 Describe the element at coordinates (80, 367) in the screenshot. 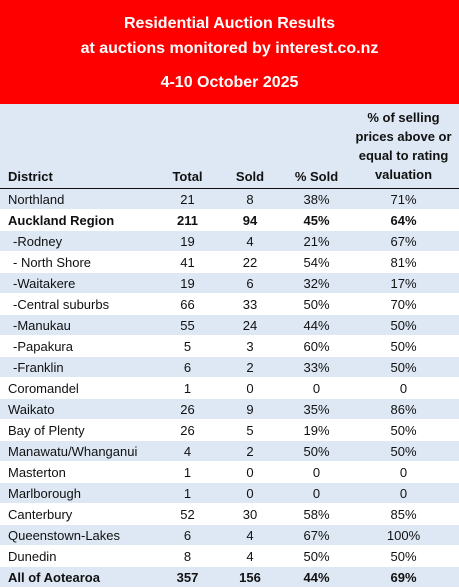

I see `cell-district: -Franklin` at that location.